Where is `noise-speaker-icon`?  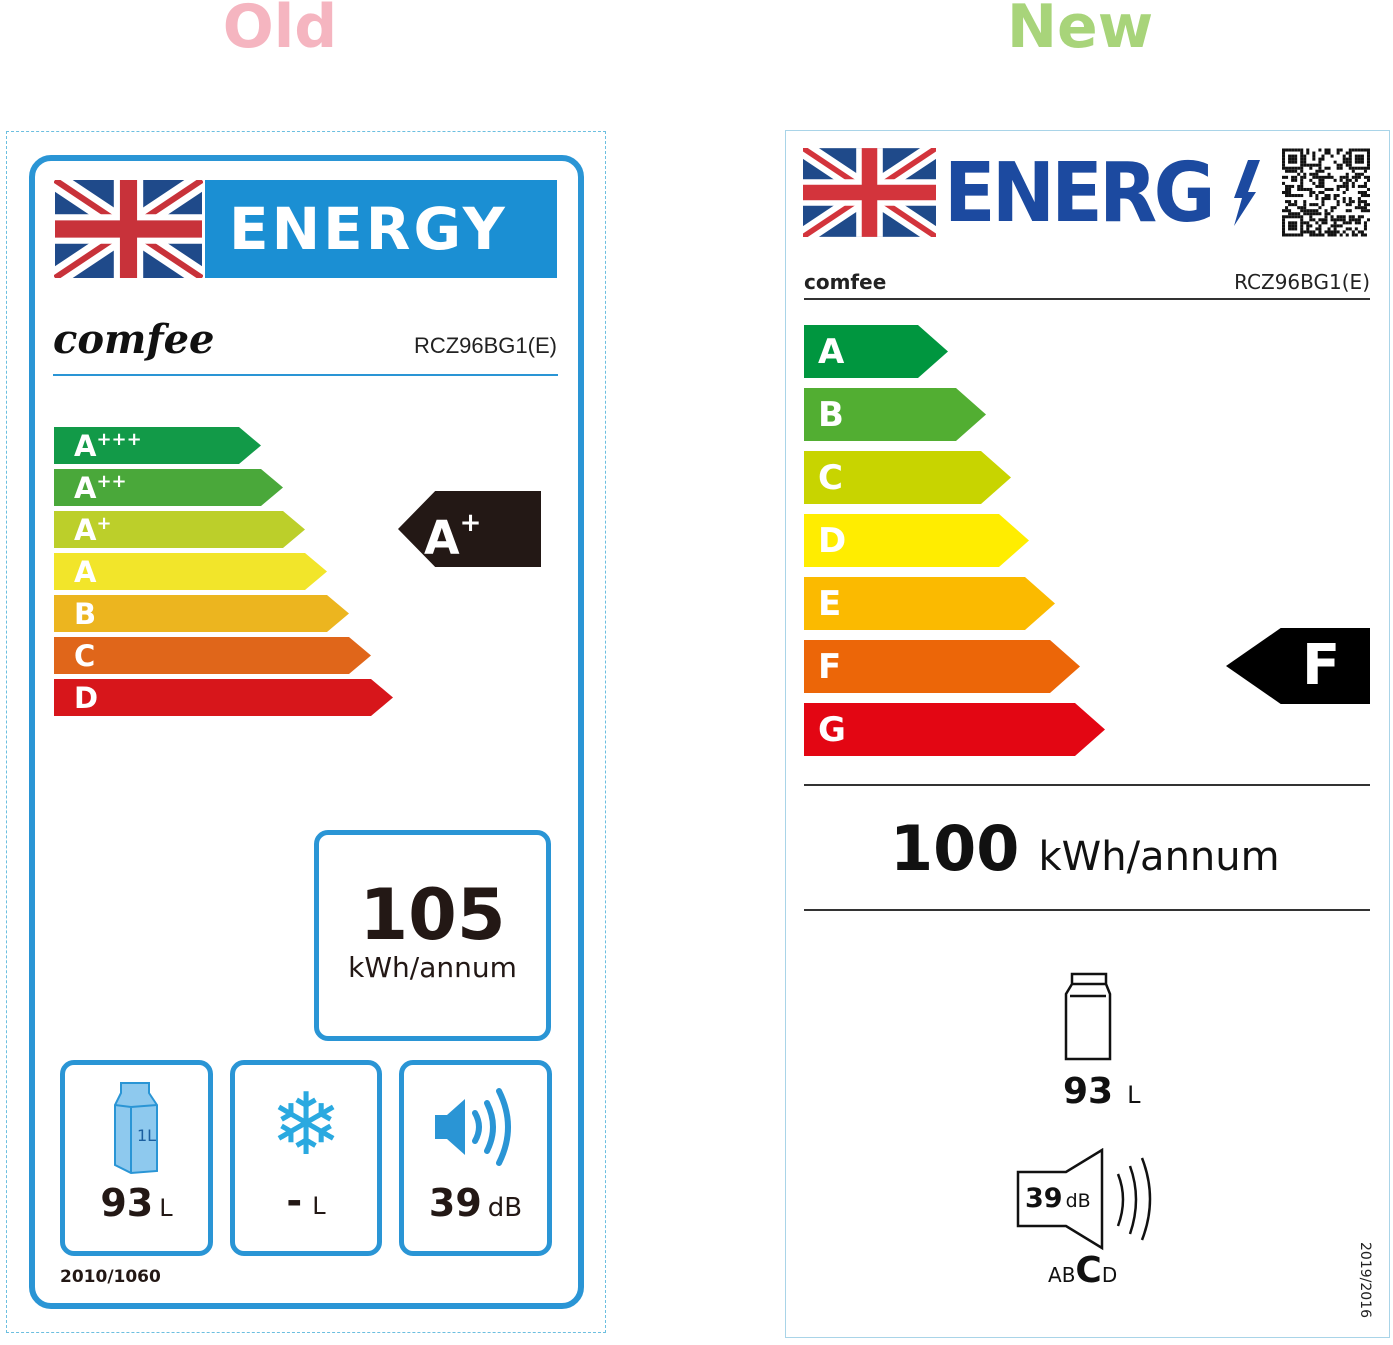 noise-speaker-icon is located at coordinates (1084, 1199).